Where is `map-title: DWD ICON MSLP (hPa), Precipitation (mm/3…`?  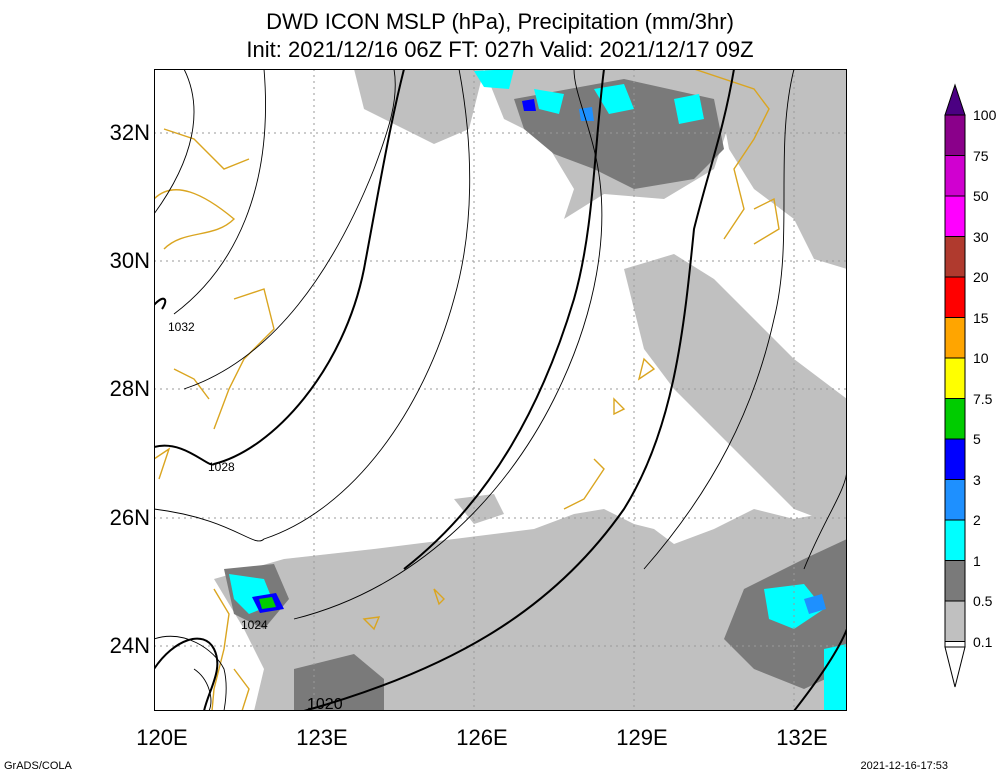 map-title: DWD ICON MSLP (hPa), Precipitation (mm/3… is located at coordinates (500, 21).